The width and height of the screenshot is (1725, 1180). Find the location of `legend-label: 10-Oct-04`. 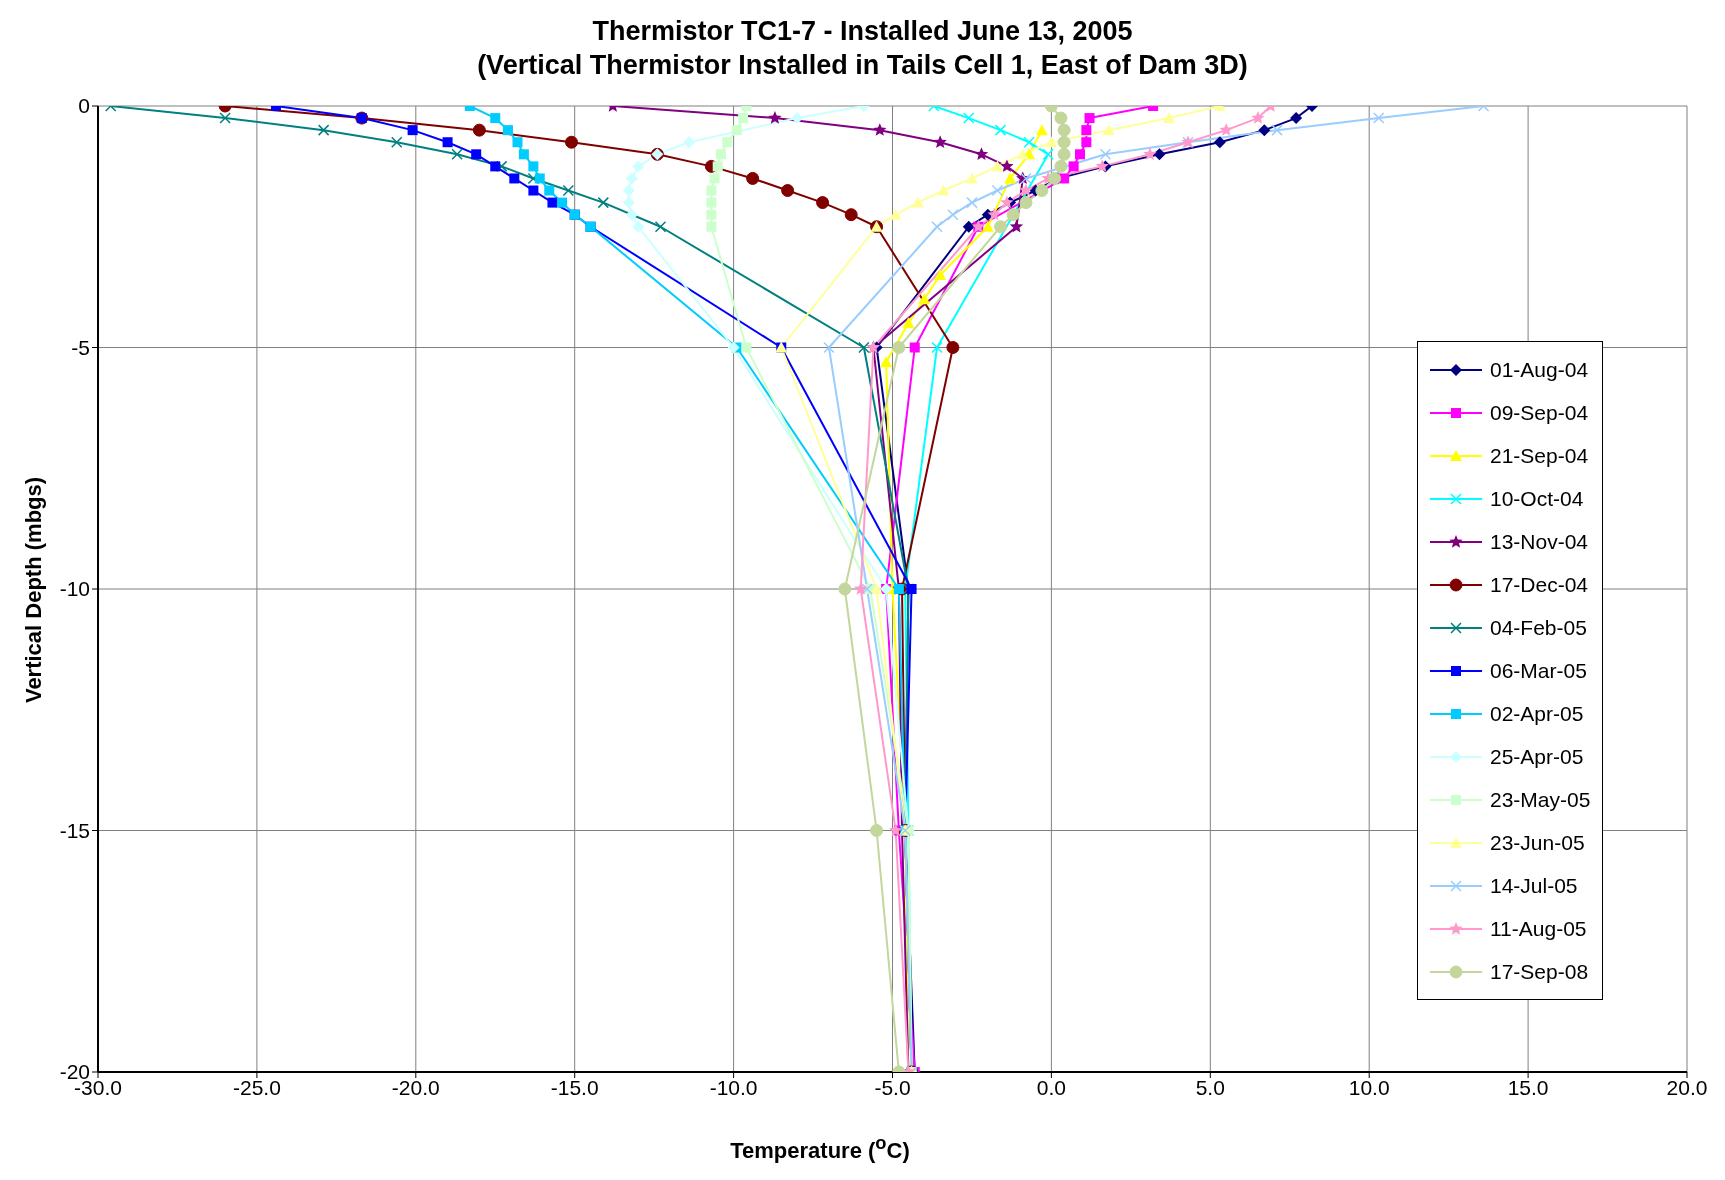

legend-label: 10-Oct-04 is located at coordinates (1537, 498).